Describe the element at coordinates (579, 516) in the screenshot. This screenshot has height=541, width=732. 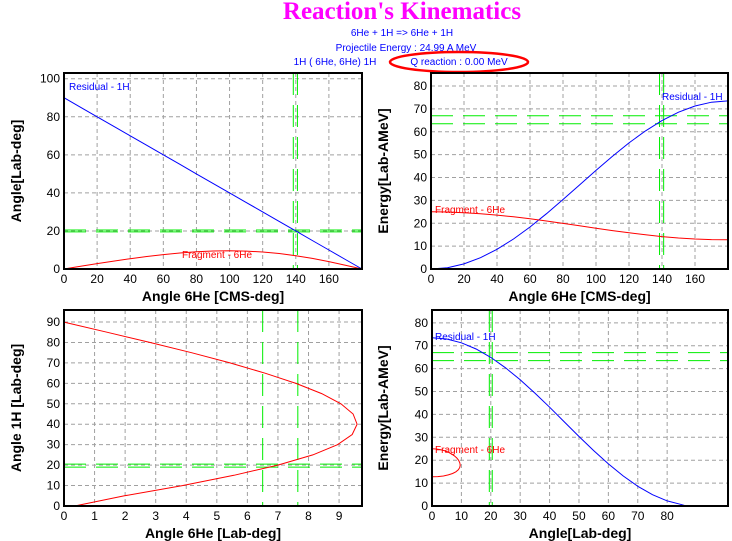
I see `x-tick-label: 50` at that location.